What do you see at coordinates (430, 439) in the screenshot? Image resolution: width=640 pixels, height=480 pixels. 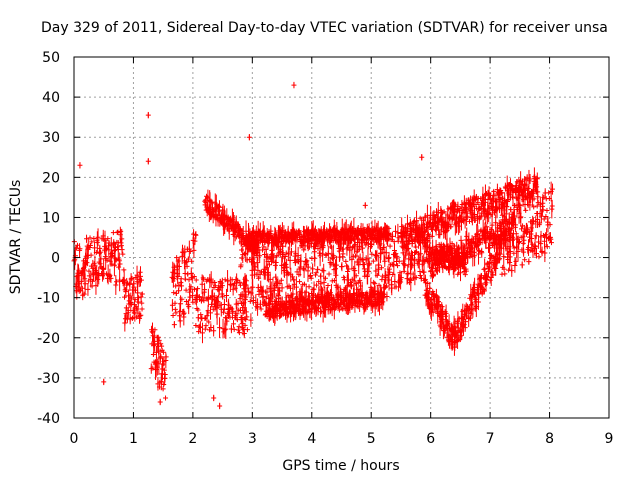 I see `x-tick-label: 6` at bounding box center [430, 439].